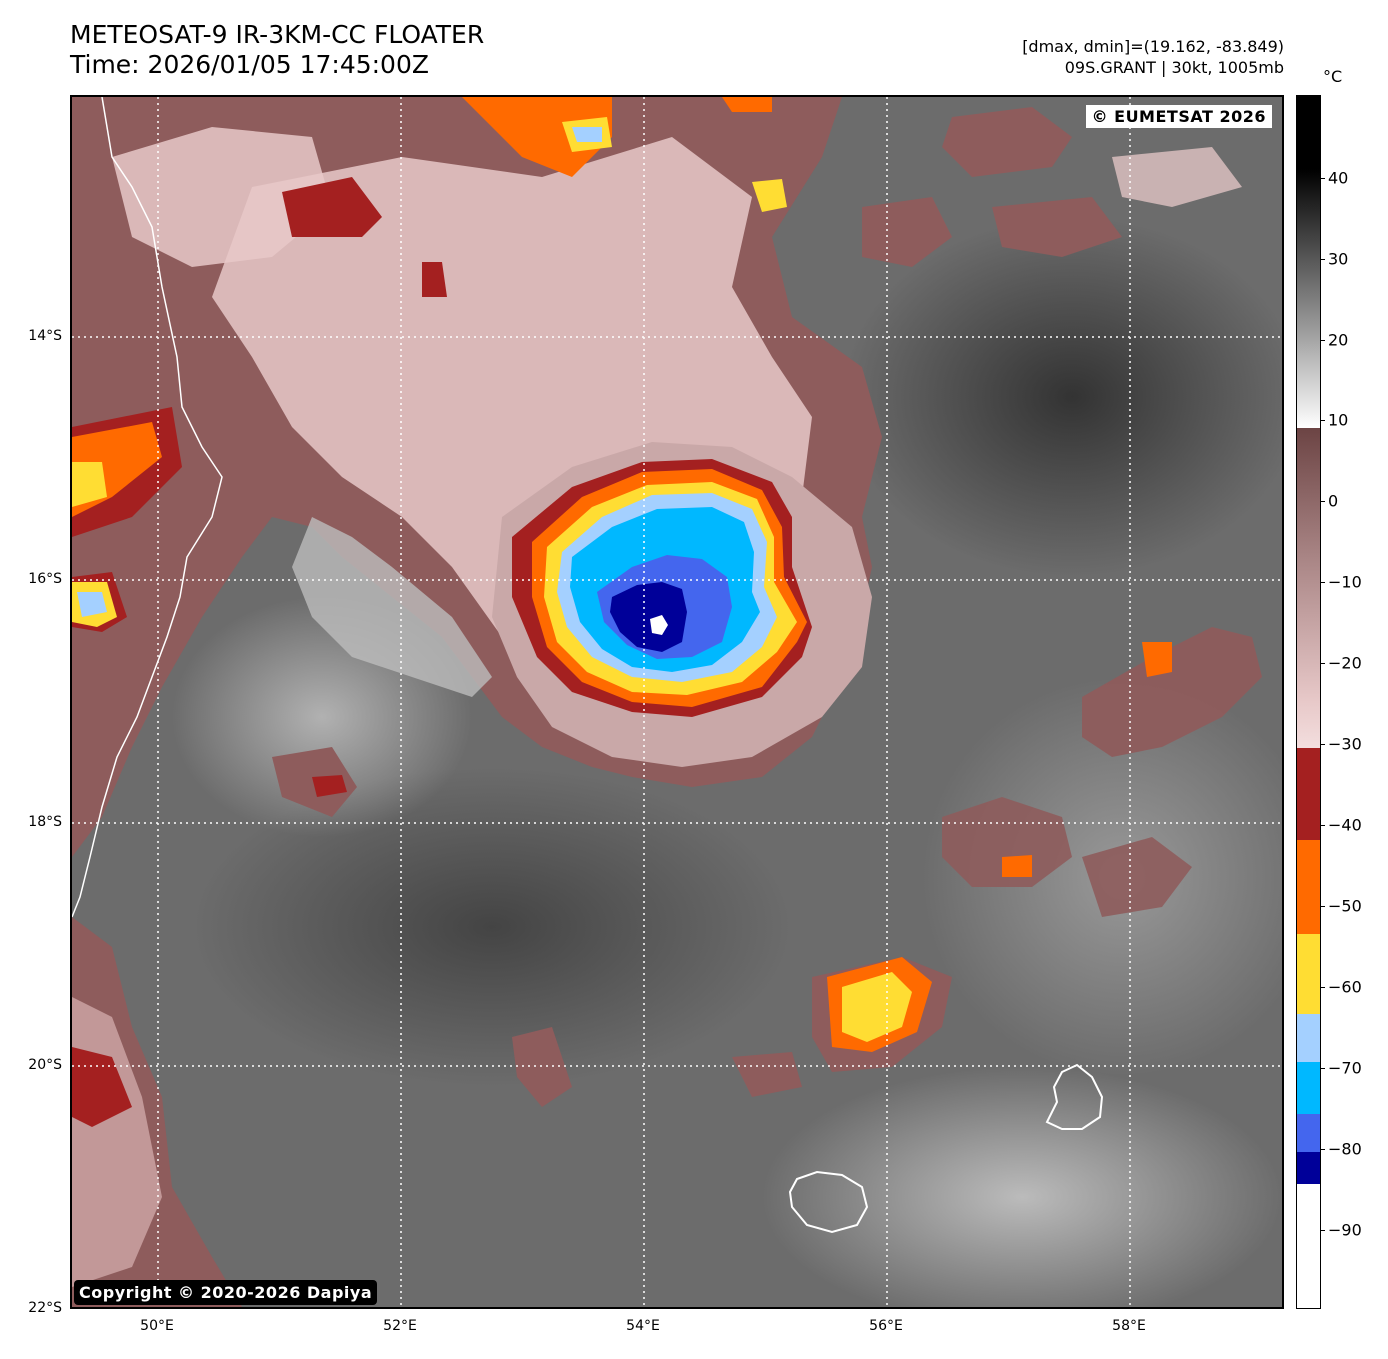  What do you see at coordinates (1333, 76) in the screenshot?
I see `colorbar-unit: °C` at bounding box center [1333, 76].